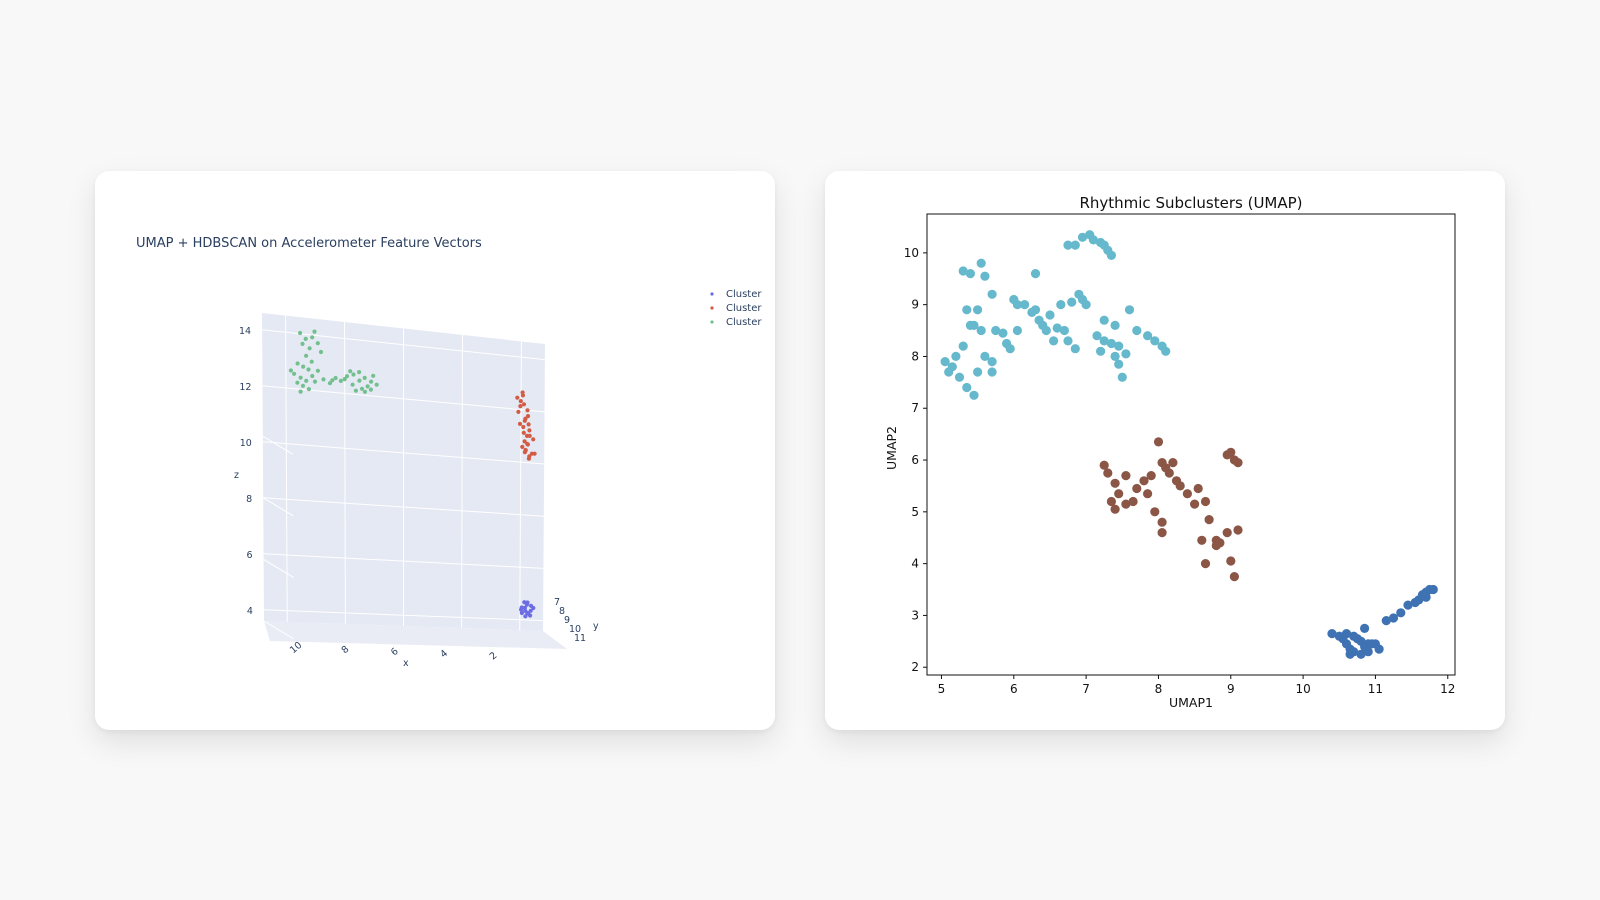 The width and height of the screenshot is (1600, 900). I want to click on x-tick-label: 5, so click(942, 689).